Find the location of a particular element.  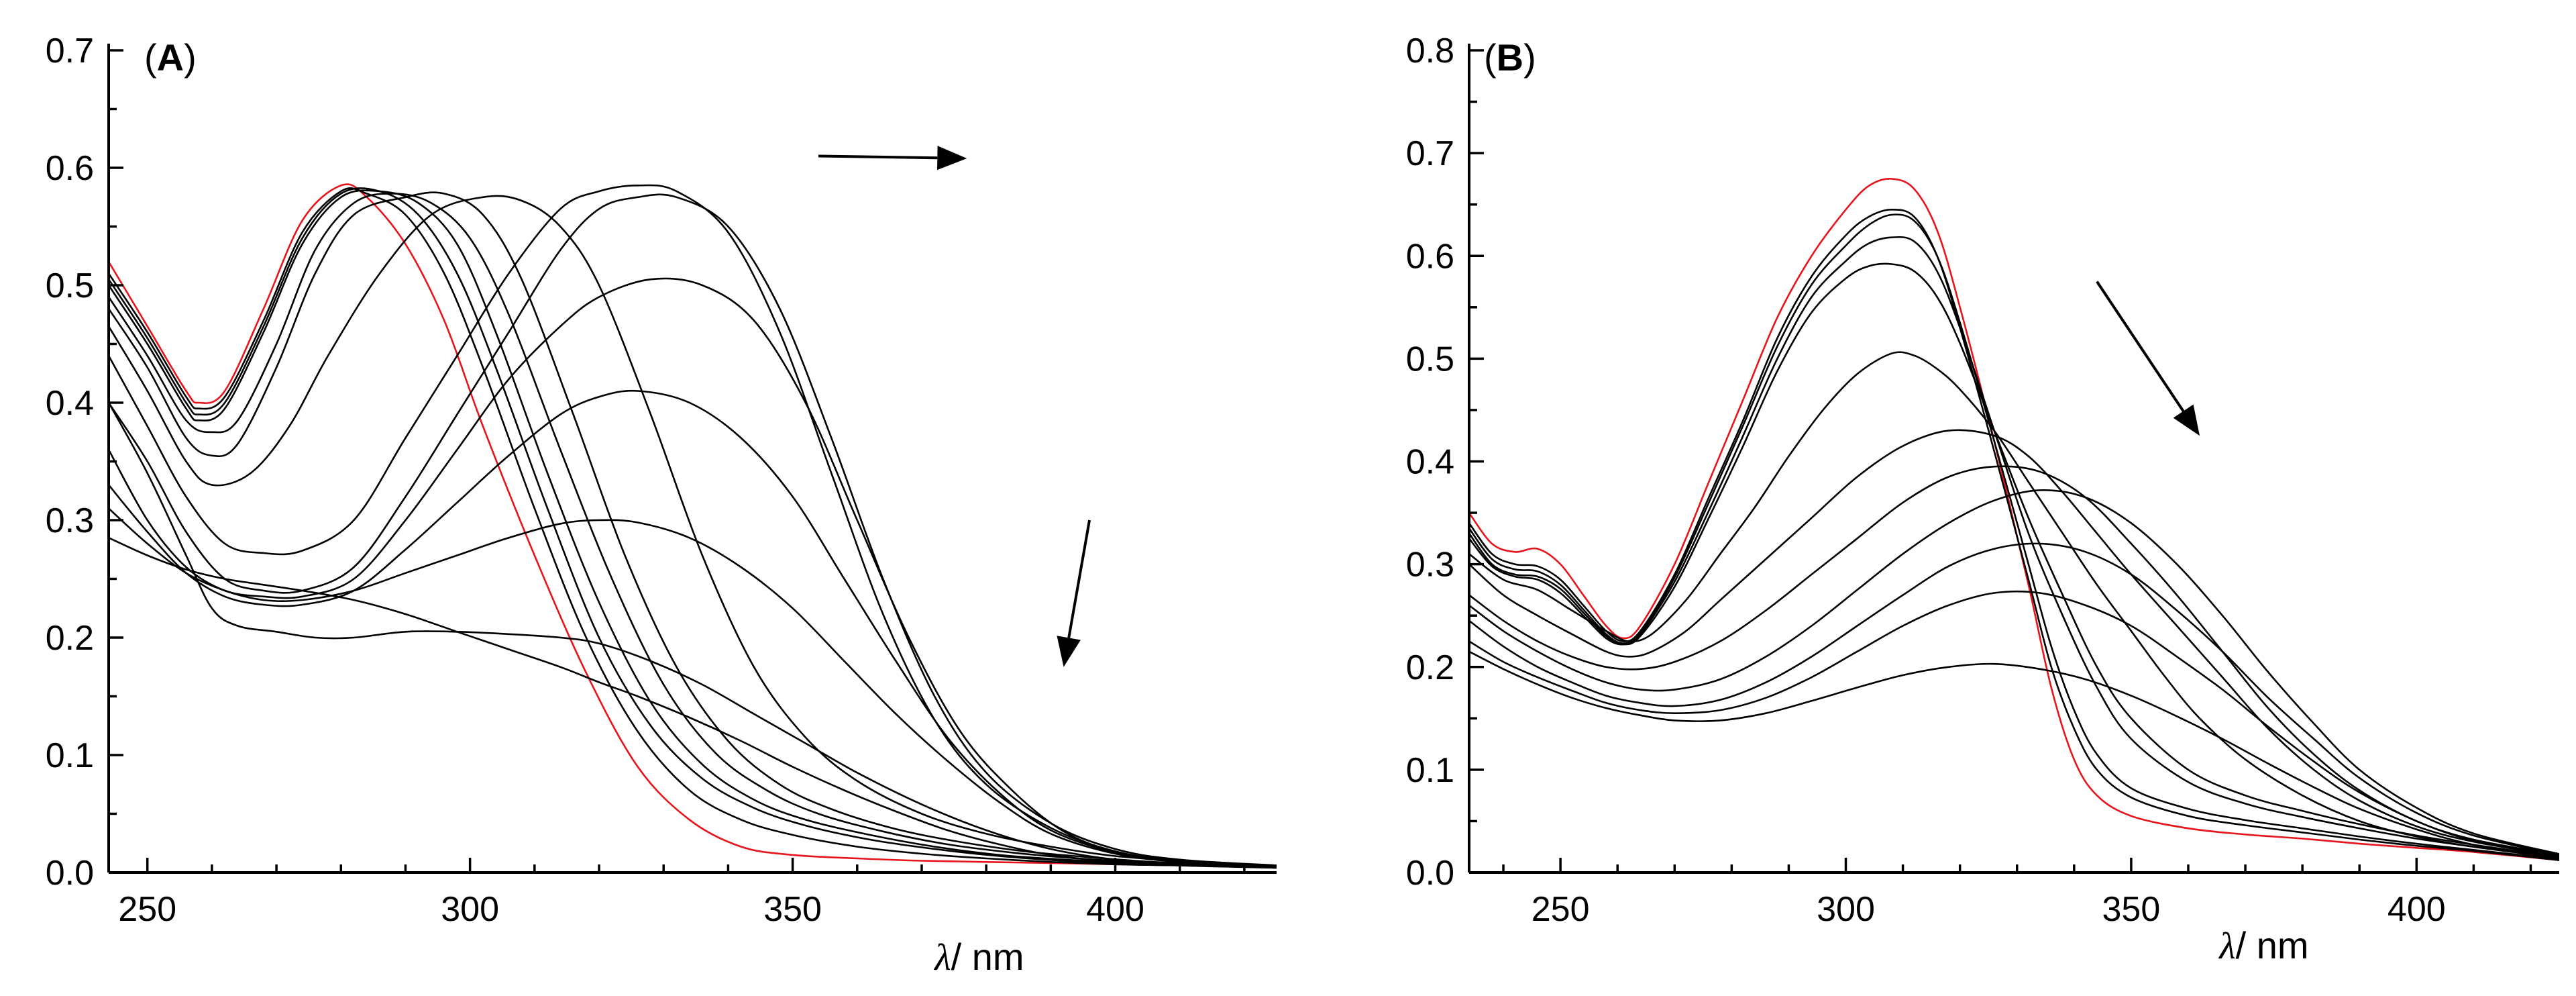

arrow-down-head is located at coordinates (1069, 652).